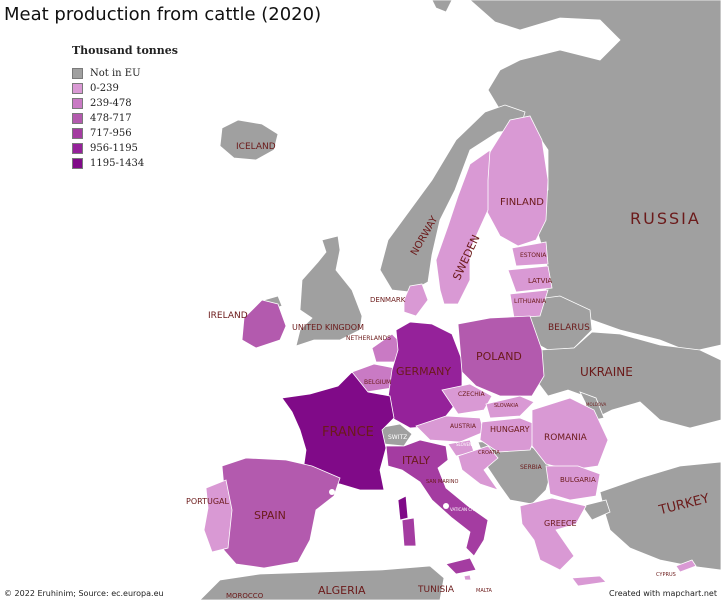 The image size is (721, 600). What do you see at coordinates (442, 6) in the screenshot?
I see `region-greenland-edge` at bounding box center [442, 6].